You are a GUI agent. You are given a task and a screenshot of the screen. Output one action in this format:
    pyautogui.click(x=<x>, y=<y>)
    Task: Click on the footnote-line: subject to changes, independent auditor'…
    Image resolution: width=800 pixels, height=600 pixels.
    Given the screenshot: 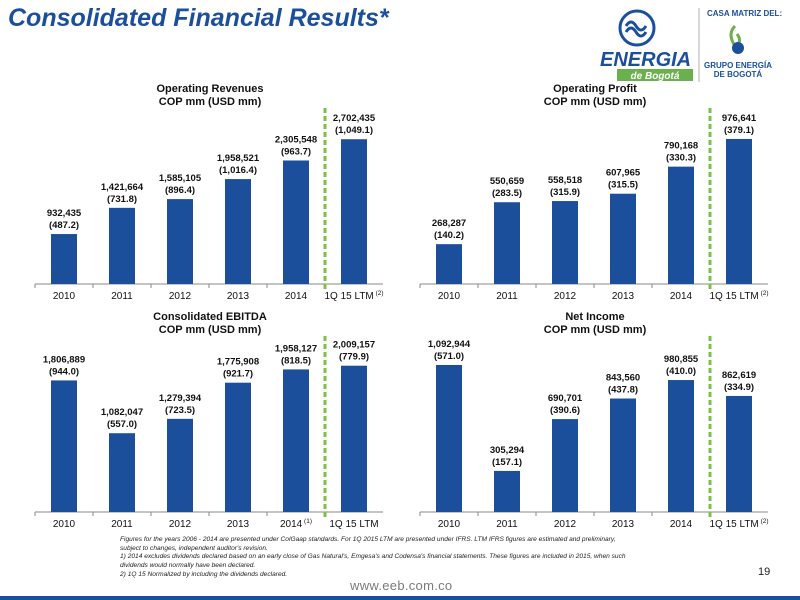 What is the action you would take?
    pyautogui.click(x=194, y=548)
    